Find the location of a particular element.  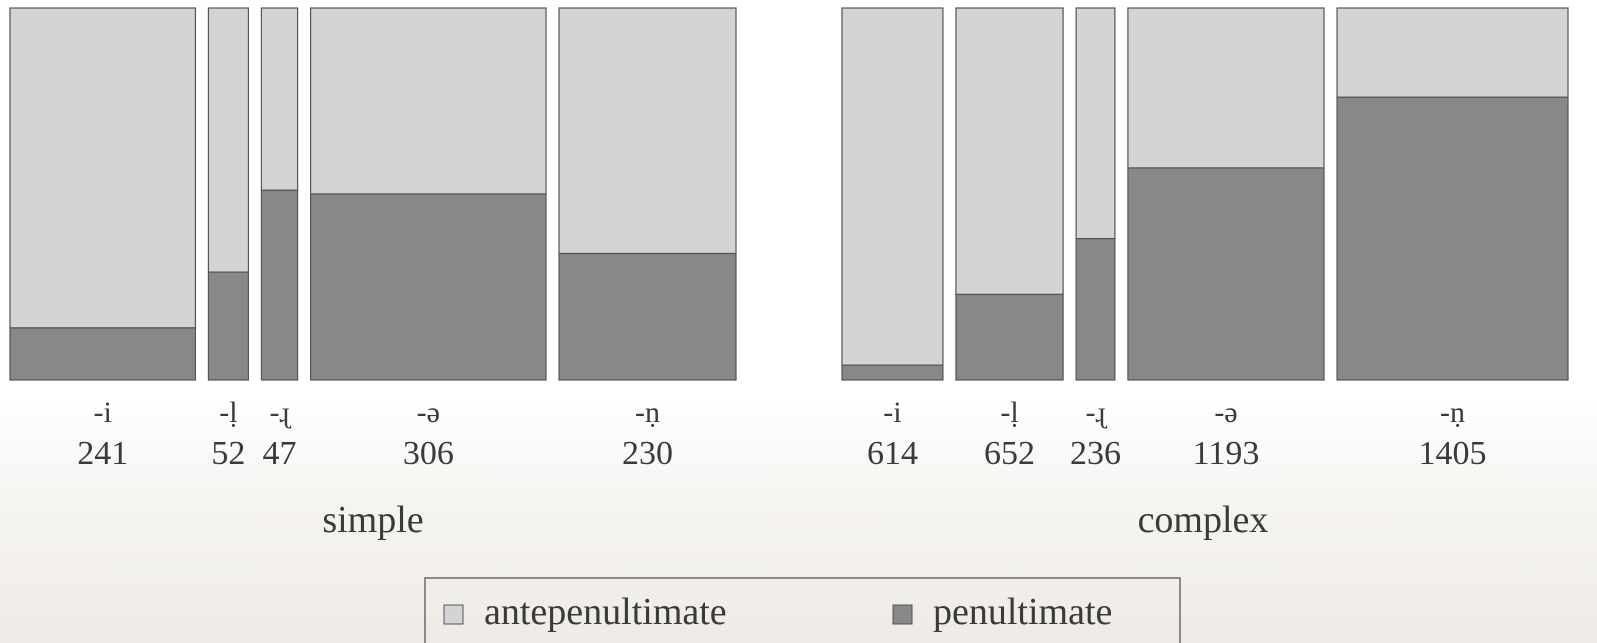

count-label: 241 is located at coordinates (102, 453).